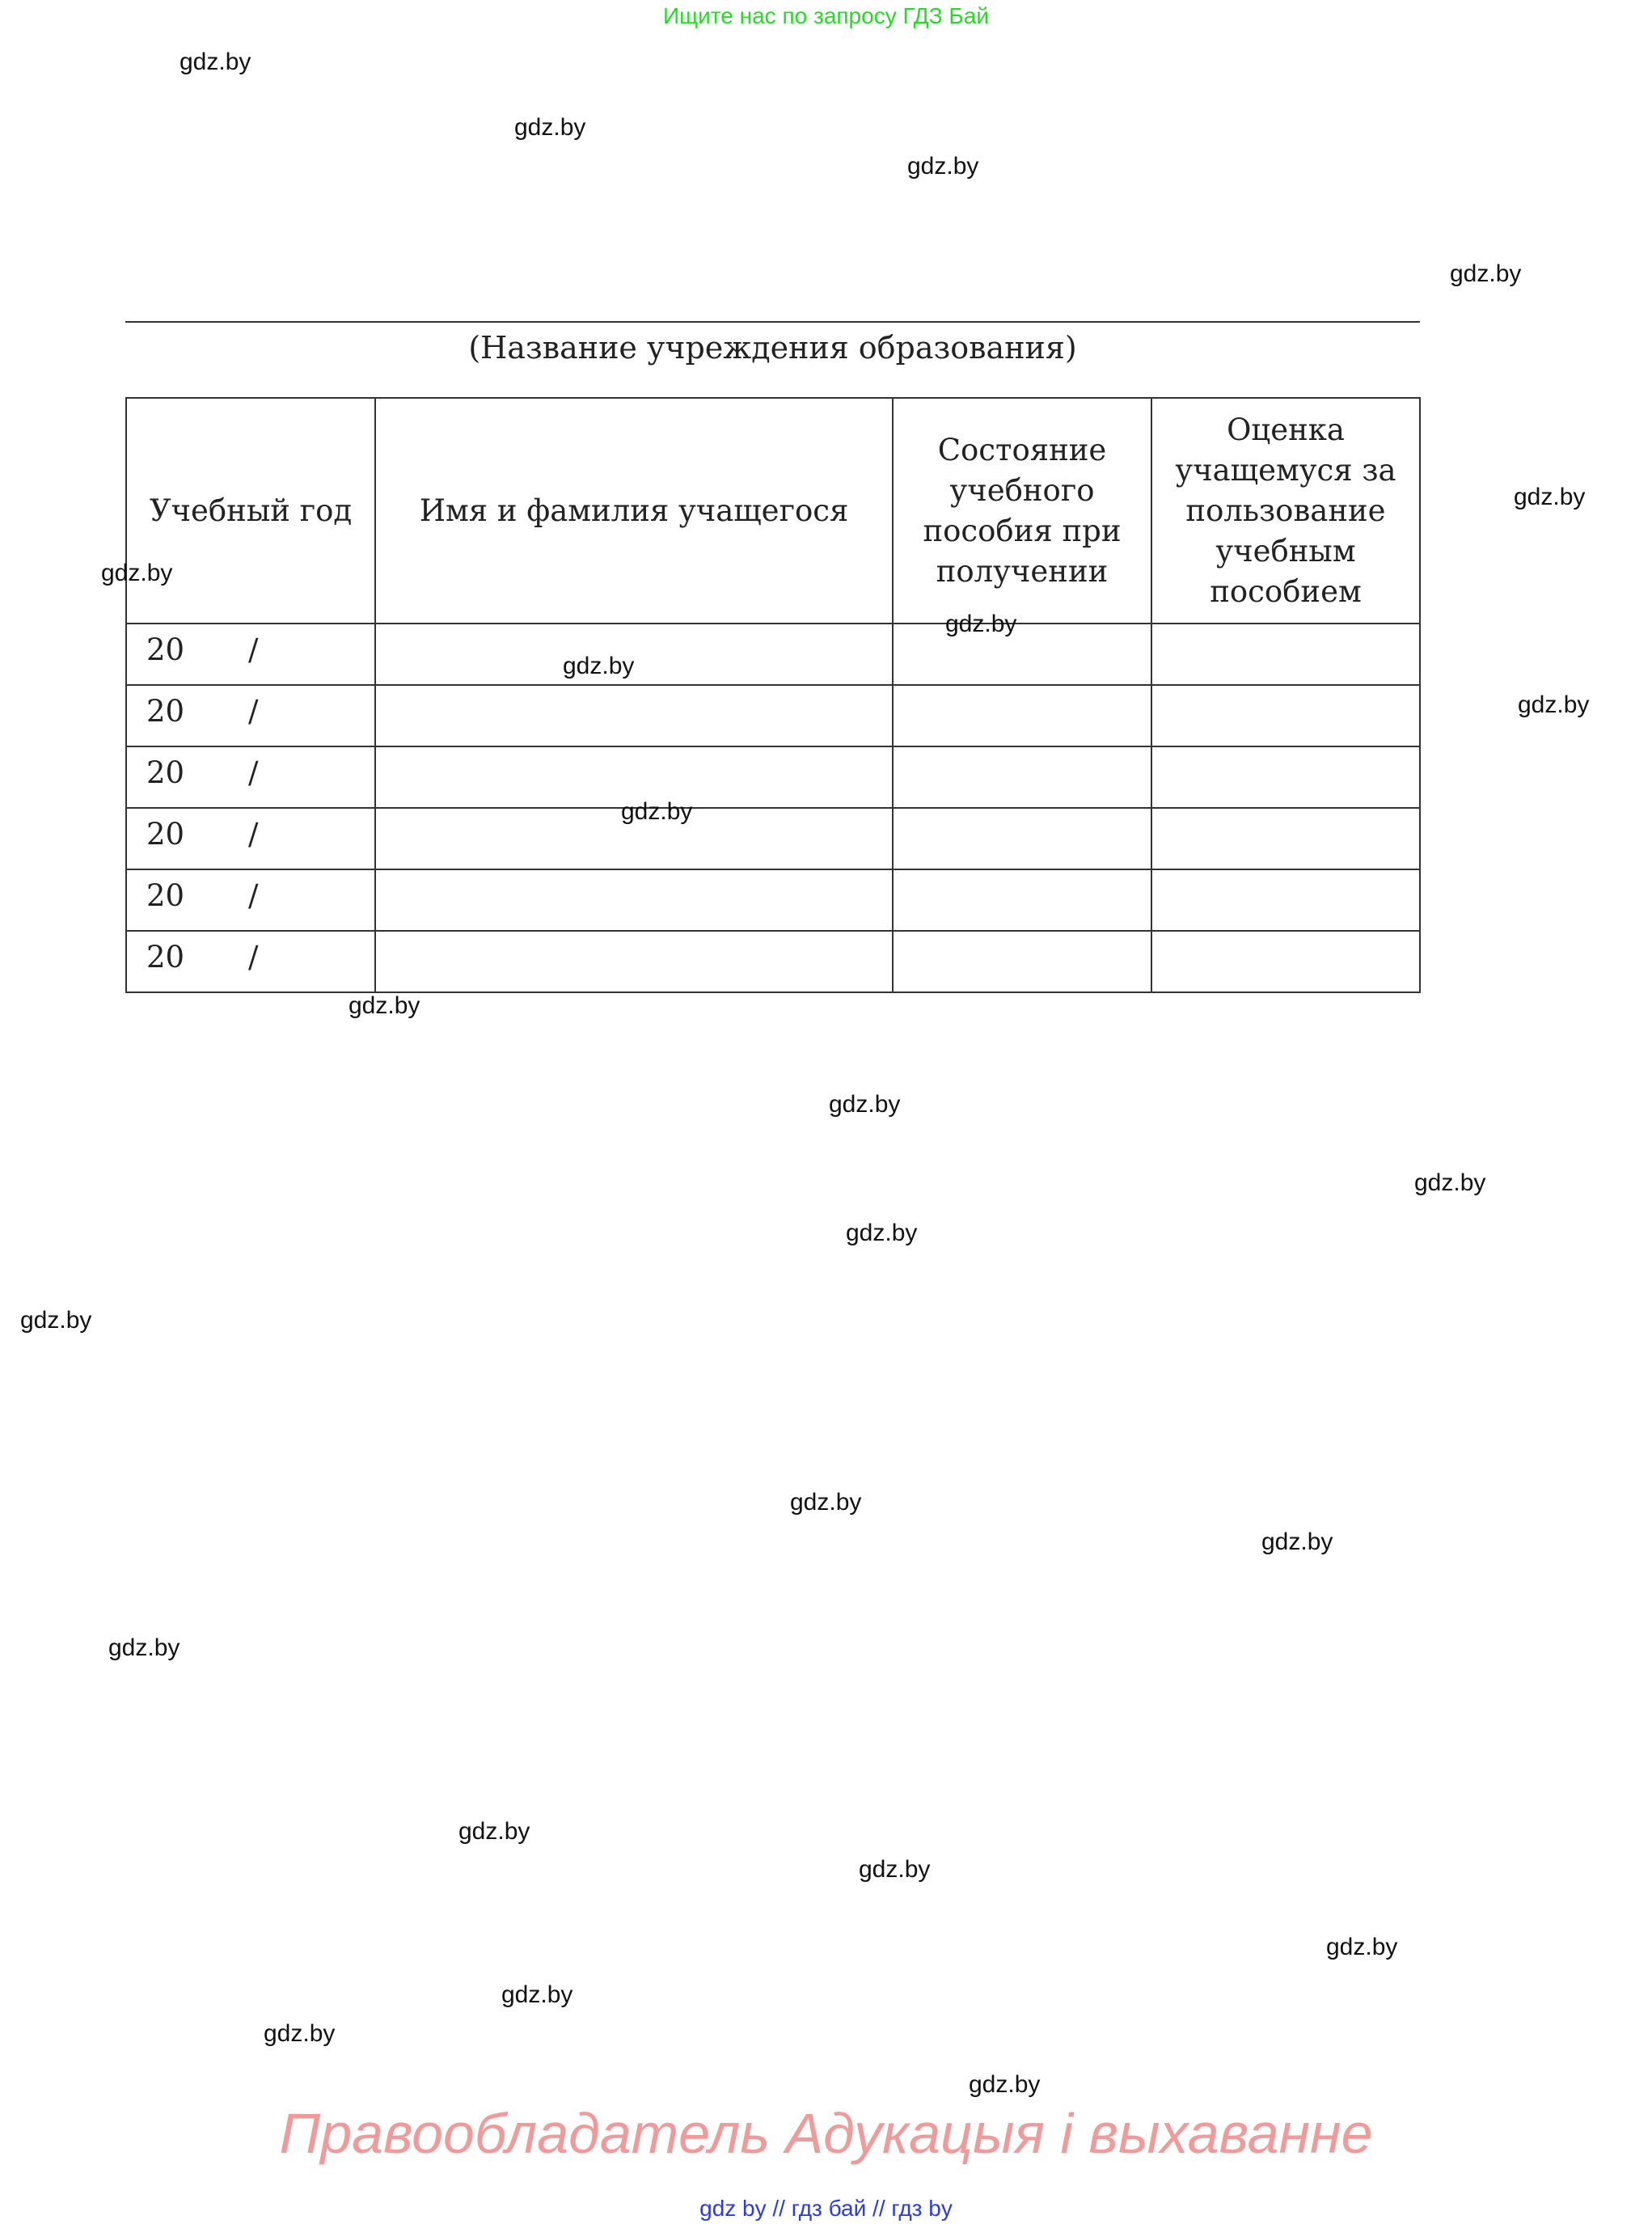  What do you see at coordinates (1022, 510) in the screenshot?
I see `header-condition: Состояние учебного пособия при получении` at bounding box center [1022, 510].